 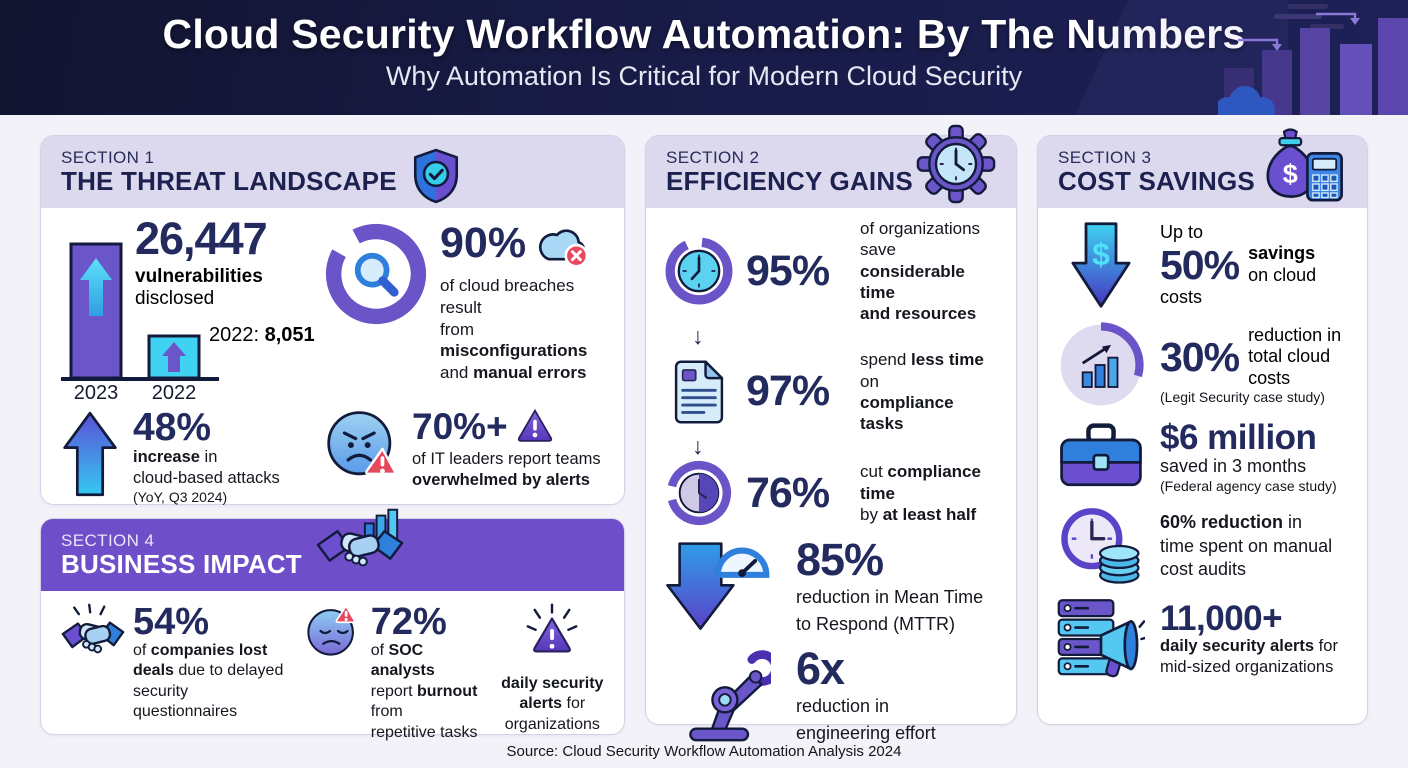 I want to click on vulnerabilities-count: 26,447, so click(x=201, y=238).